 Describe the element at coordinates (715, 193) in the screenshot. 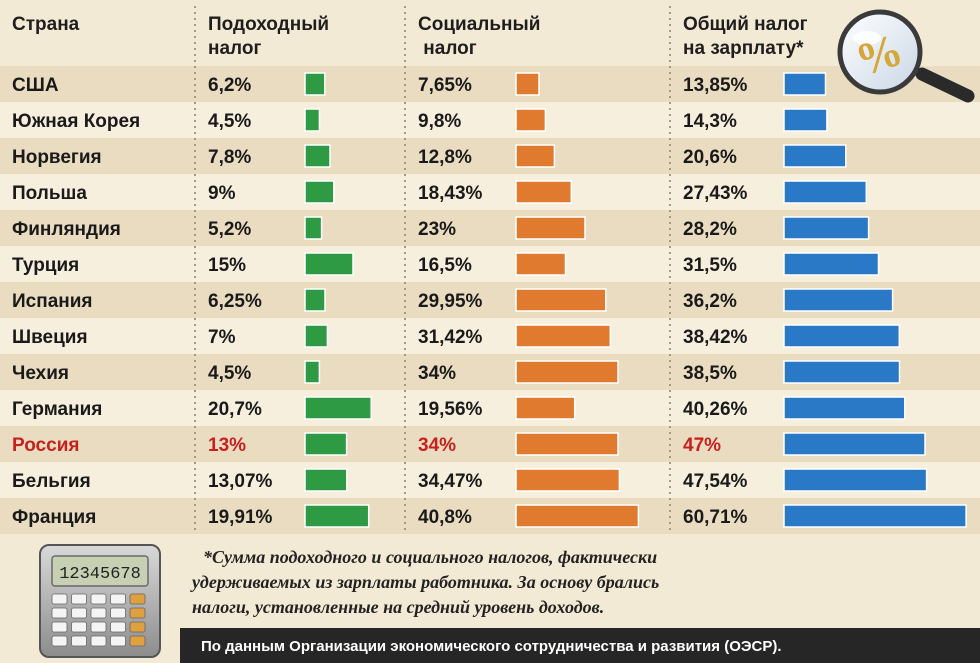

I see `total-value-label: 27,43%` at that location.